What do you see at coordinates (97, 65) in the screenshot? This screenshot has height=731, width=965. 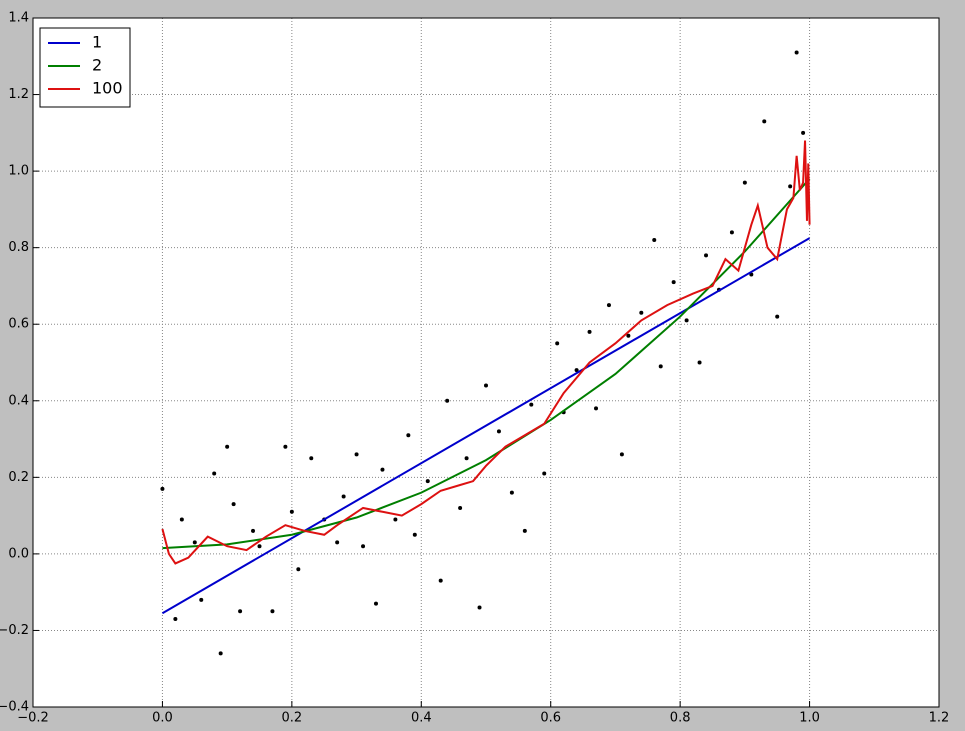 I see `legend-label: 2` at bounding box center [97, 65].